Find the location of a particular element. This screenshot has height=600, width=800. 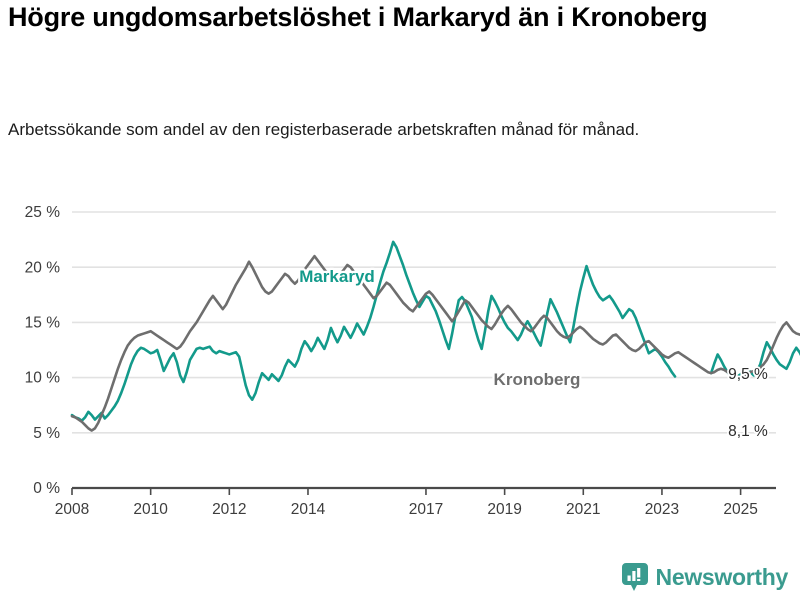

end-value-label-markaryd: 9,5 % is located at coordinates (748, 374).